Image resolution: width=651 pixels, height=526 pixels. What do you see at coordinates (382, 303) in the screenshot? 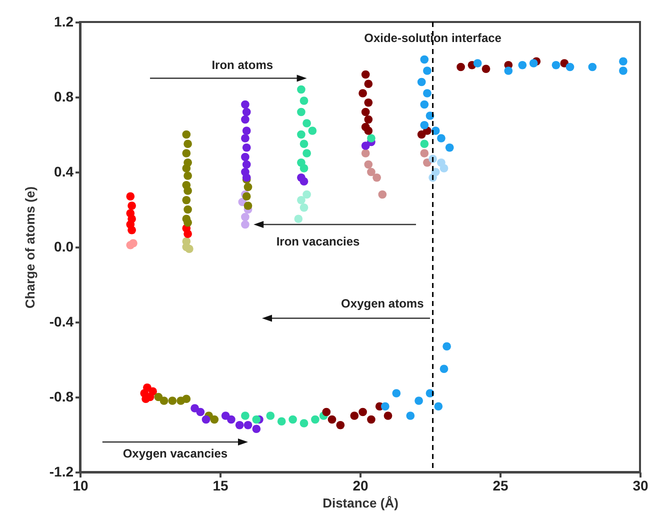
I see `annotation: Oxygen atoms` at bounding box center [382, 303].